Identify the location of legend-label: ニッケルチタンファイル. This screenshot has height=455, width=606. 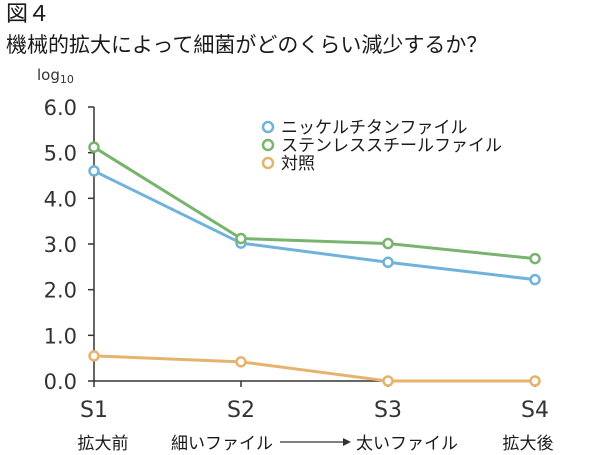
(374, 128).